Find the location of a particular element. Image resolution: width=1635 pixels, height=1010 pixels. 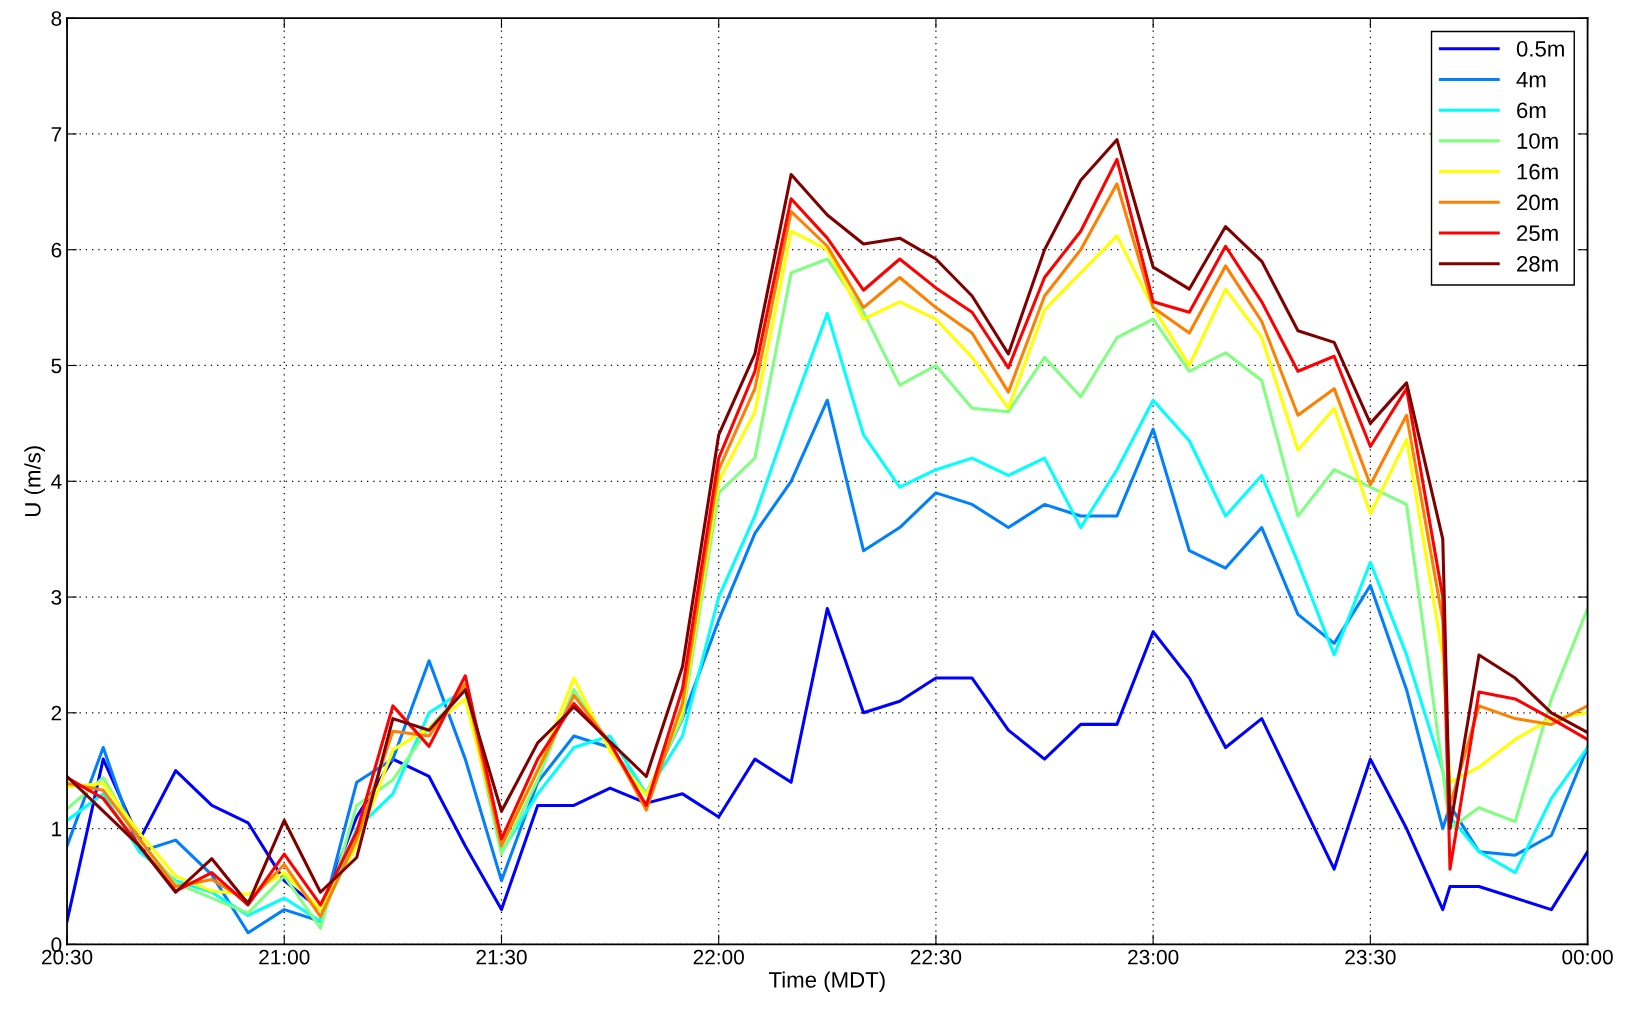

legend-label: 0.5m is located at coordinates (1540, 48).